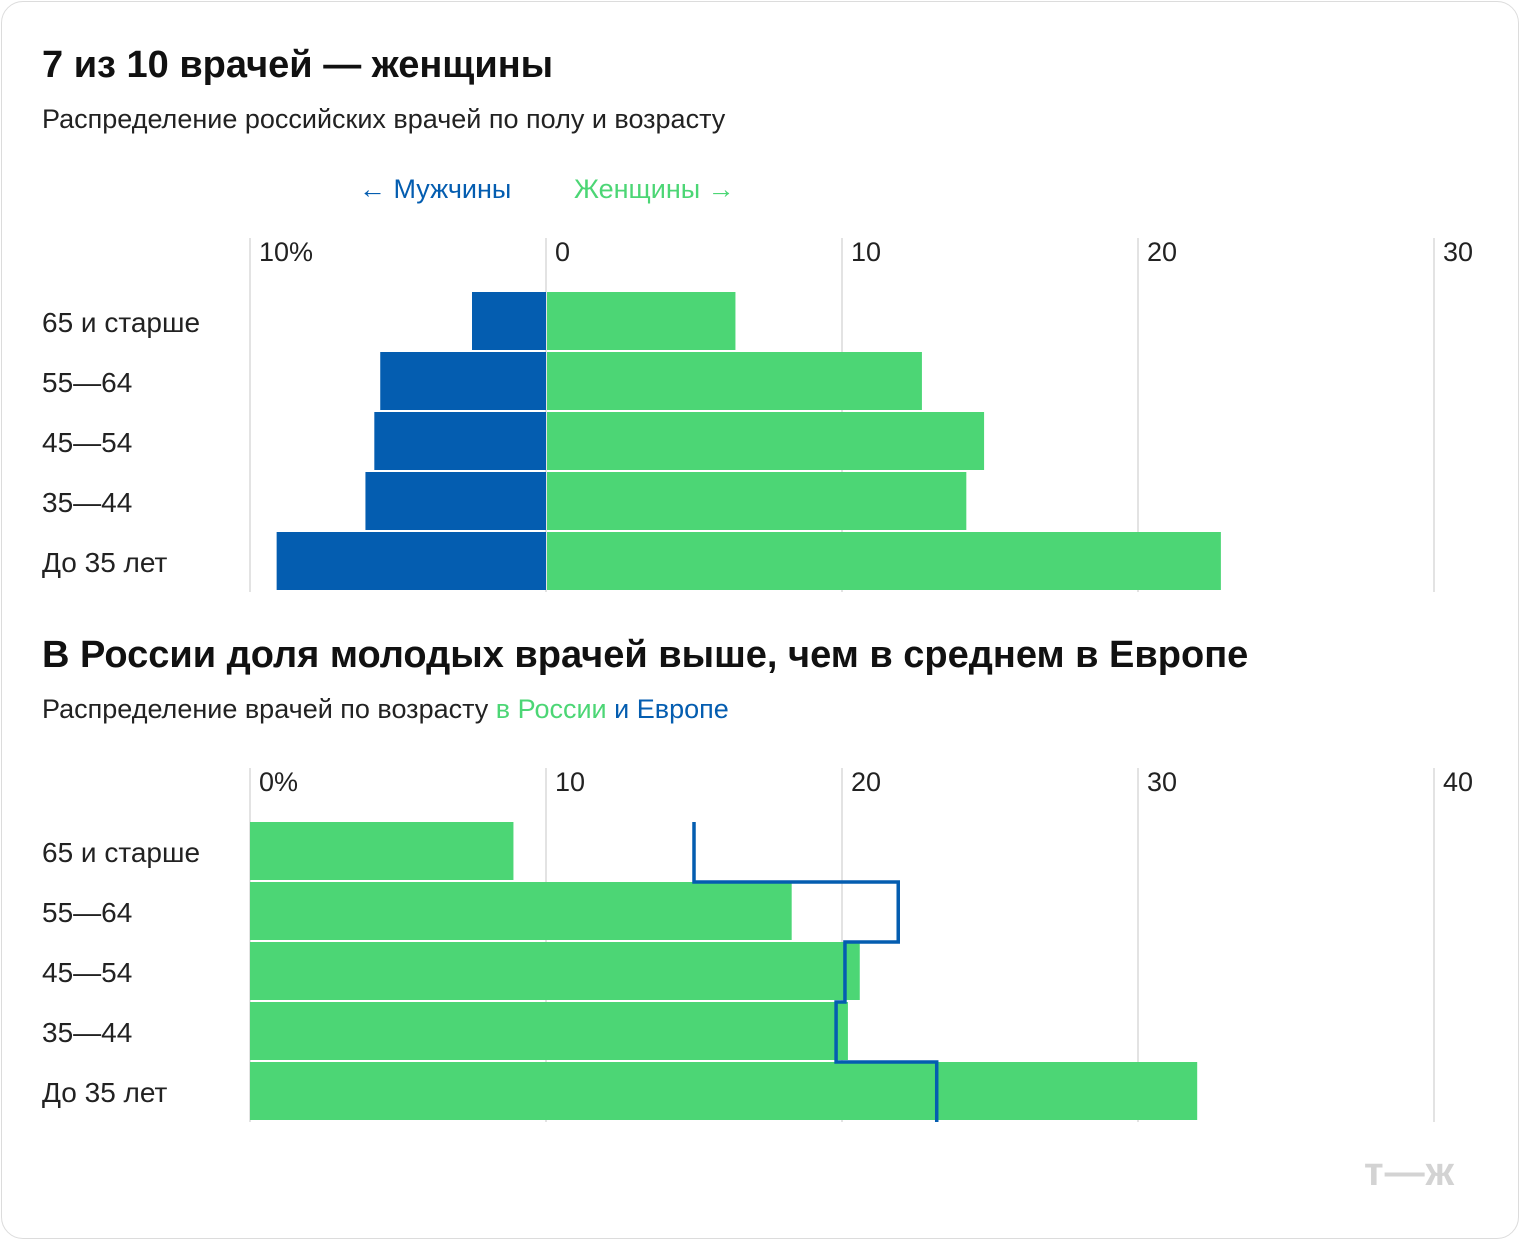 Image resolution: width=1520 pixels, height=1240 pixels. Describe the element at coordinates (570, 782) in the screenshot. I see `age-tick-label: 10` at that location.